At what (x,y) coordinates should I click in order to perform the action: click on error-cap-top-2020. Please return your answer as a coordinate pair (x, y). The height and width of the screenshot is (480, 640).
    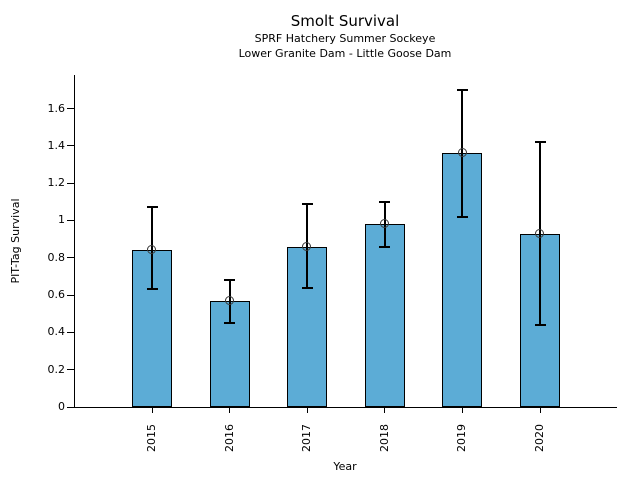
    Looking at the image, I should click on (540, 142).